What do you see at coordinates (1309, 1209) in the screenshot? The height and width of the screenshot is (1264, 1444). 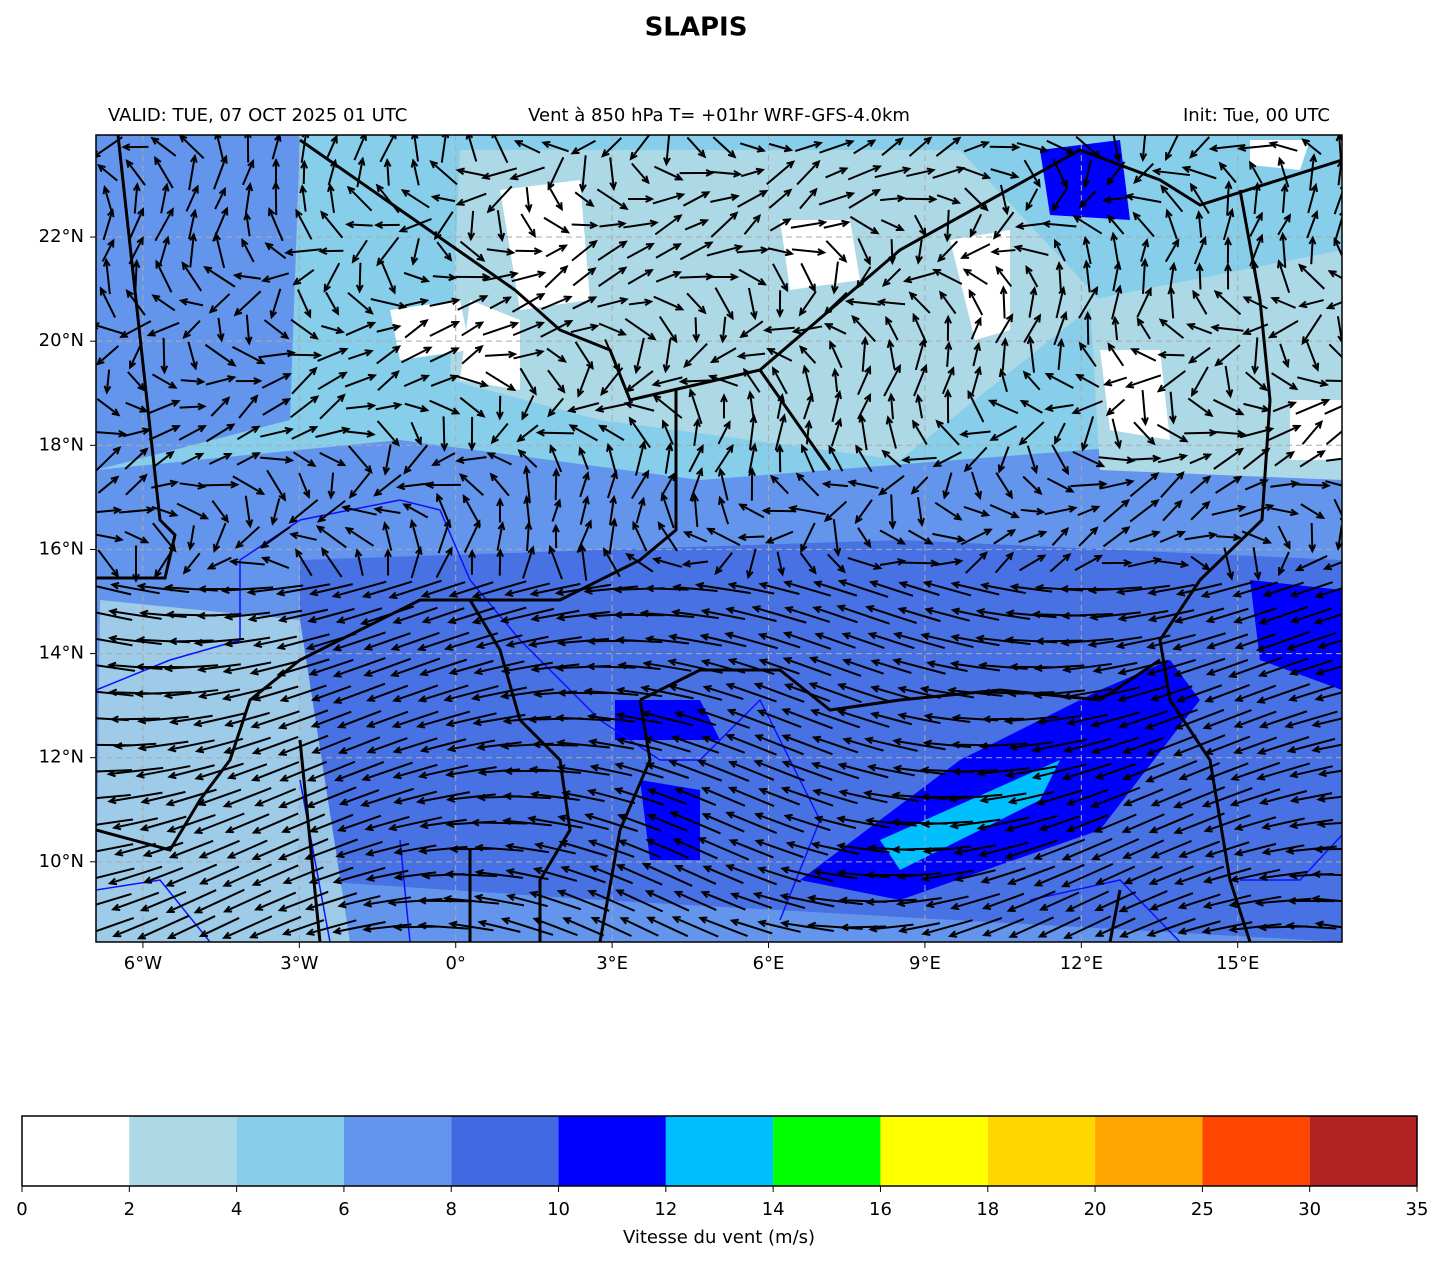 I see `colorbar-tick-label: 30` at bounding box center [1309, 1209].